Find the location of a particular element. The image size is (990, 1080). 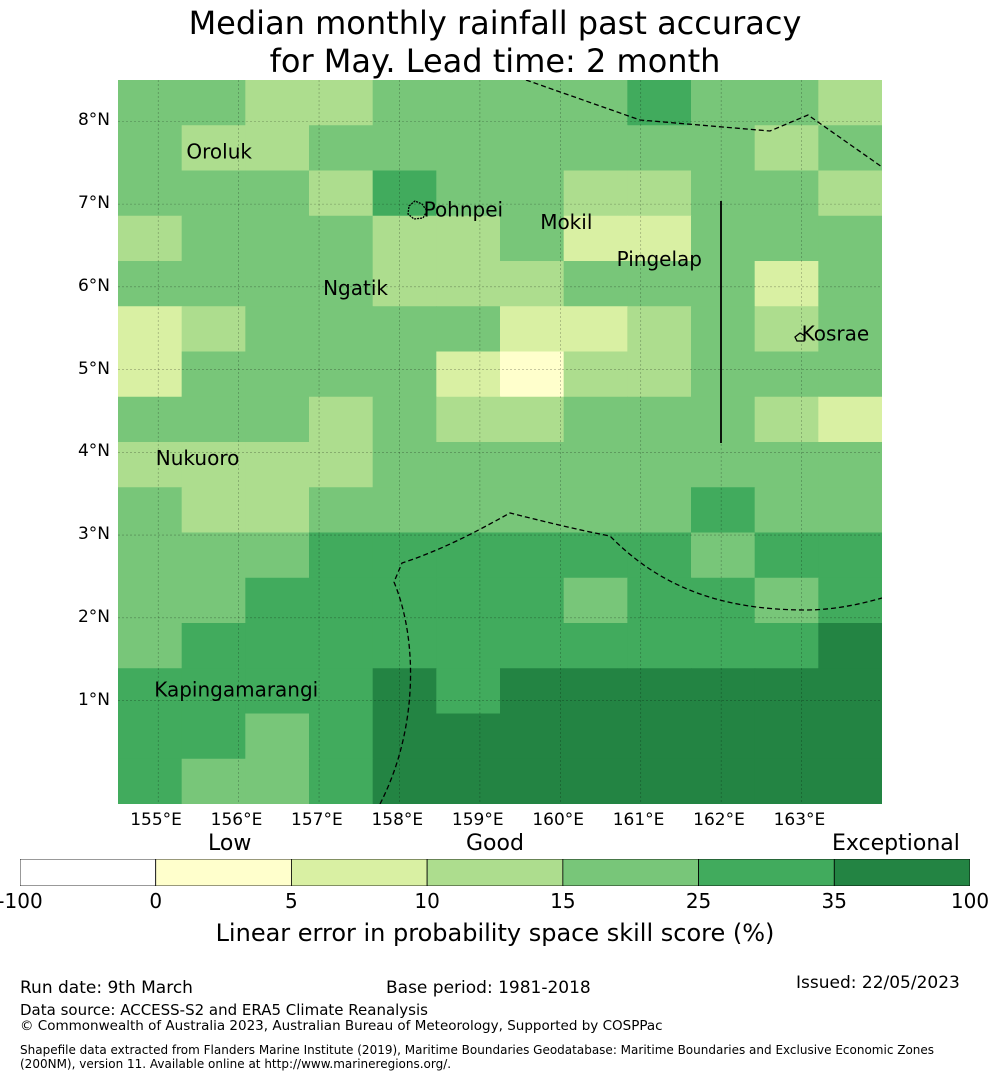

longitude-label: 163°E is located at coordinates (799, 820).